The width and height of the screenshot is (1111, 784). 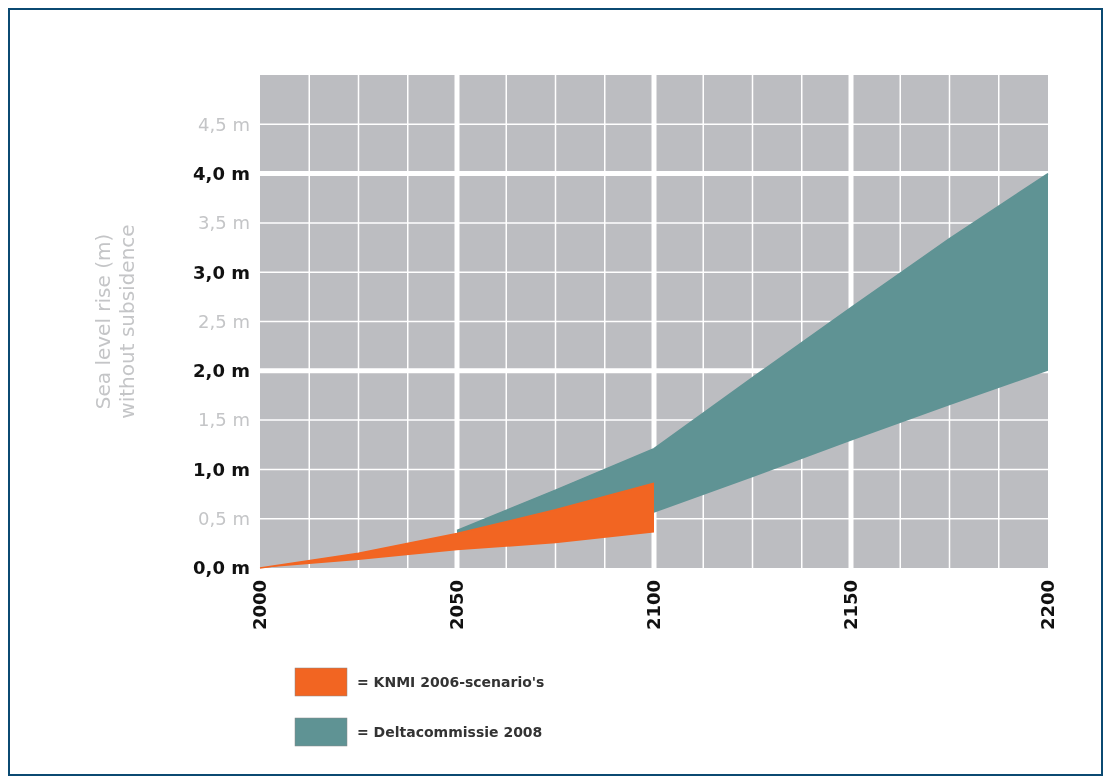 What do you see at coordinates (221, 469) in the screenshot?
I see `y-tick-label: 1,0 m` at bounding box center [221, 469].